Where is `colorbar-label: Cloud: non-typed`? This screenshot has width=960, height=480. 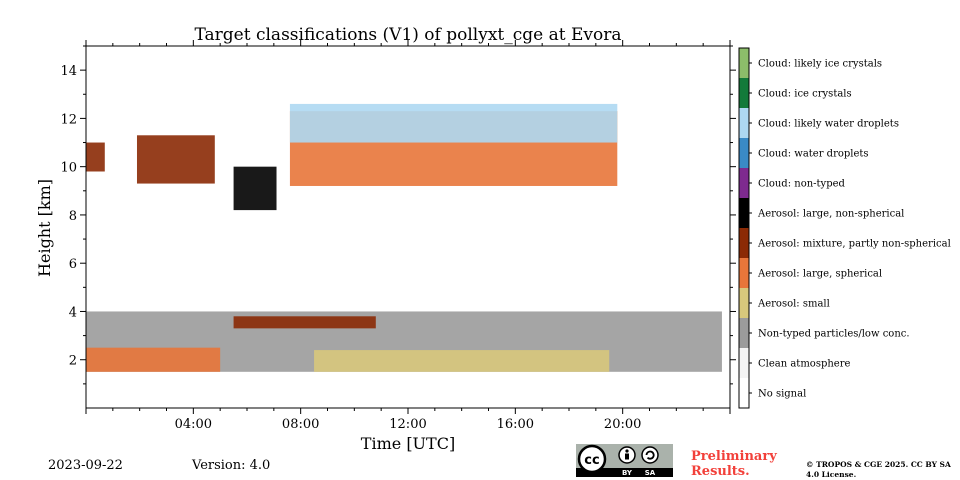 colorbar-label: Cloud: non-typed is located at coordinates (802, 184).